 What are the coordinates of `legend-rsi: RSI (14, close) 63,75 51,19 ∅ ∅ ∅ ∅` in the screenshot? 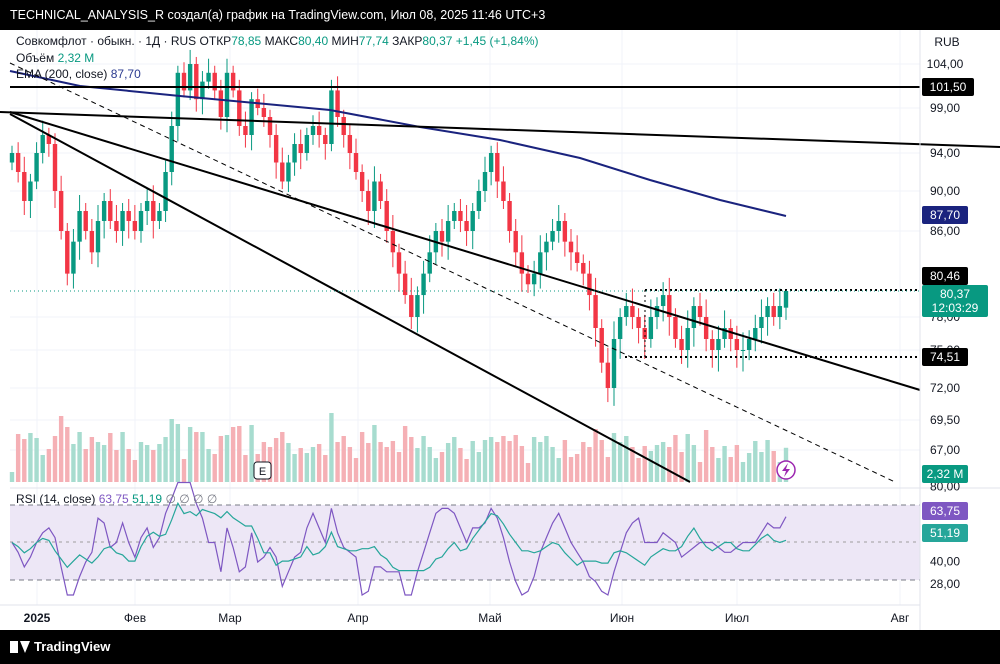 It's located at (116, 499).